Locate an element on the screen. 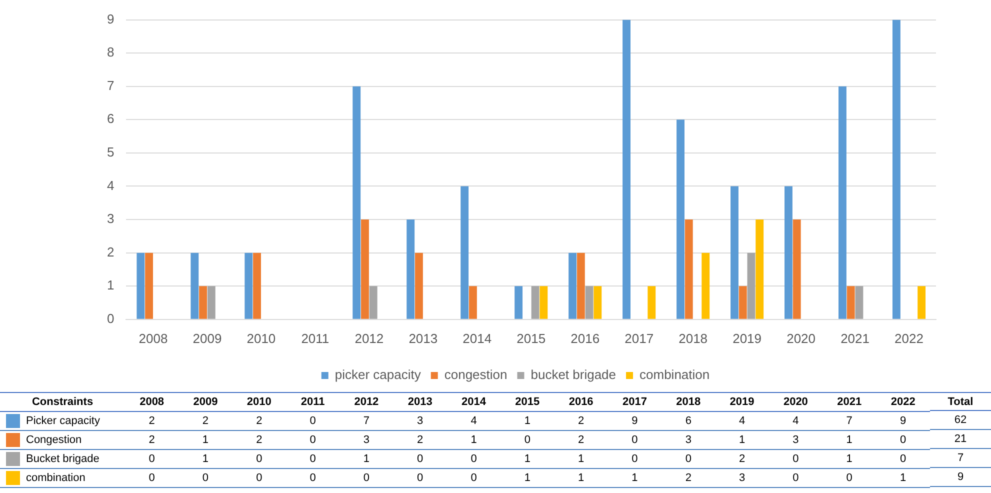 The width and height of the screenshot is (991, 493). x-tick-label: 2009 is located at coordinates (207, 338).